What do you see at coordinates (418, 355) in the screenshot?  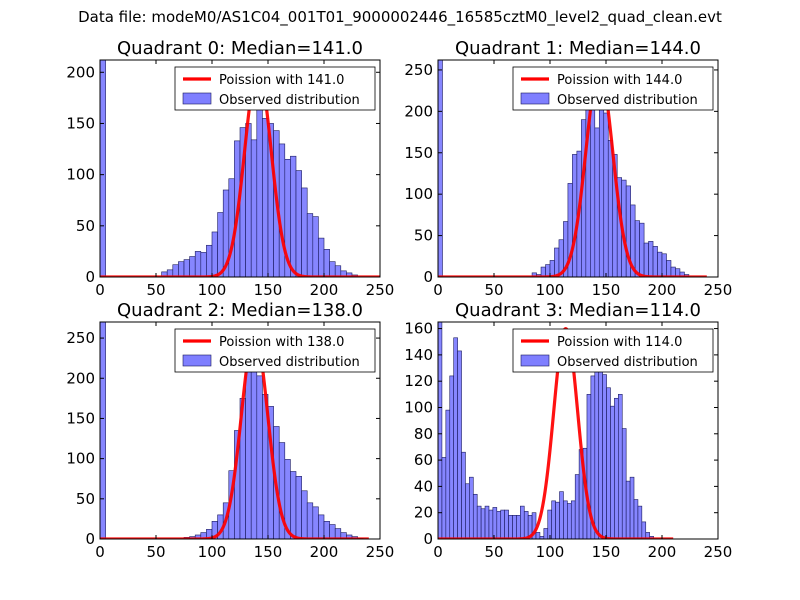 I see `y-tick-label: 140` at bounding box center [418, 355].